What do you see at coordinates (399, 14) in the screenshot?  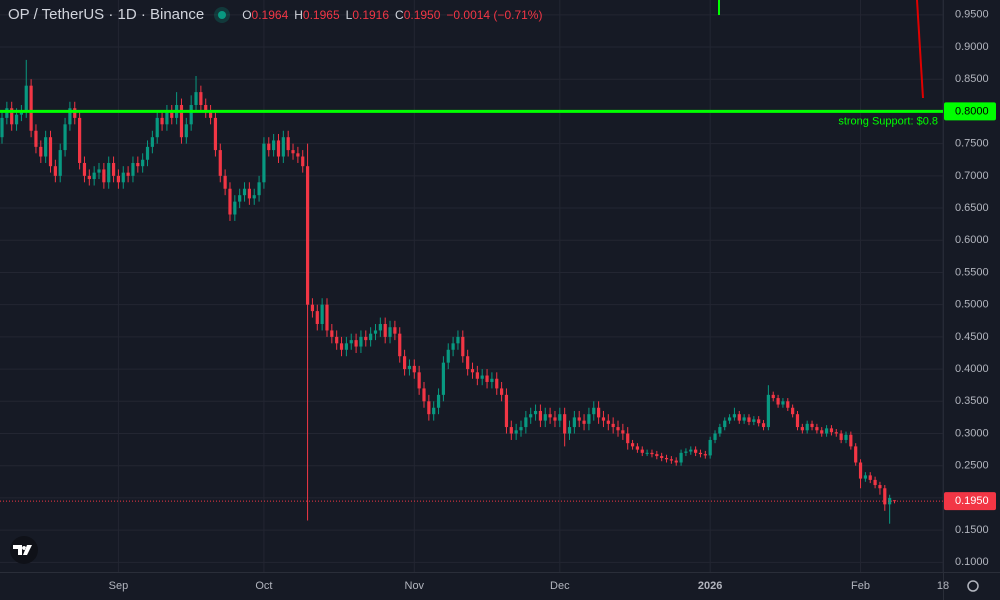 I see `close-label: C` at bounding box center [399, 14].